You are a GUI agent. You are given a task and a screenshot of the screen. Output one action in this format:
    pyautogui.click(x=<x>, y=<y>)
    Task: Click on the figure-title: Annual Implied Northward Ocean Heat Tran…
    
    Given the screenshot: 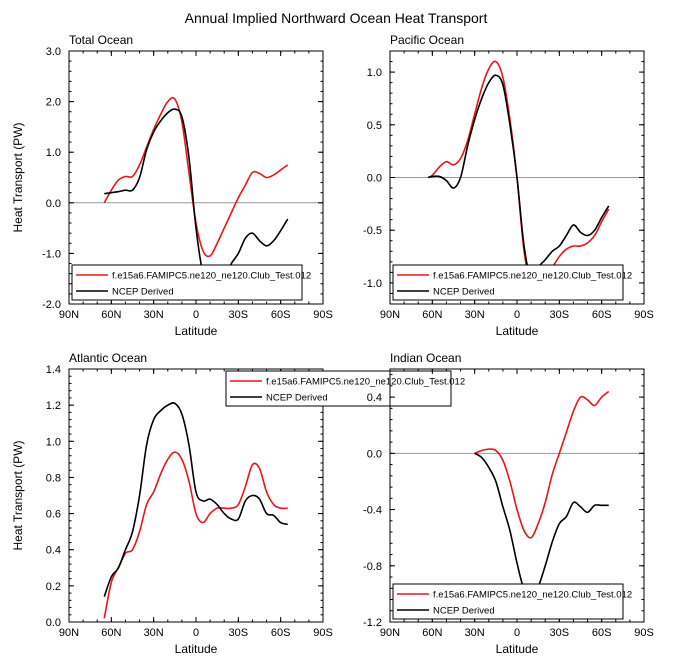 What is the action you would take?
    pyautogui.click(x=336, y=18)
    